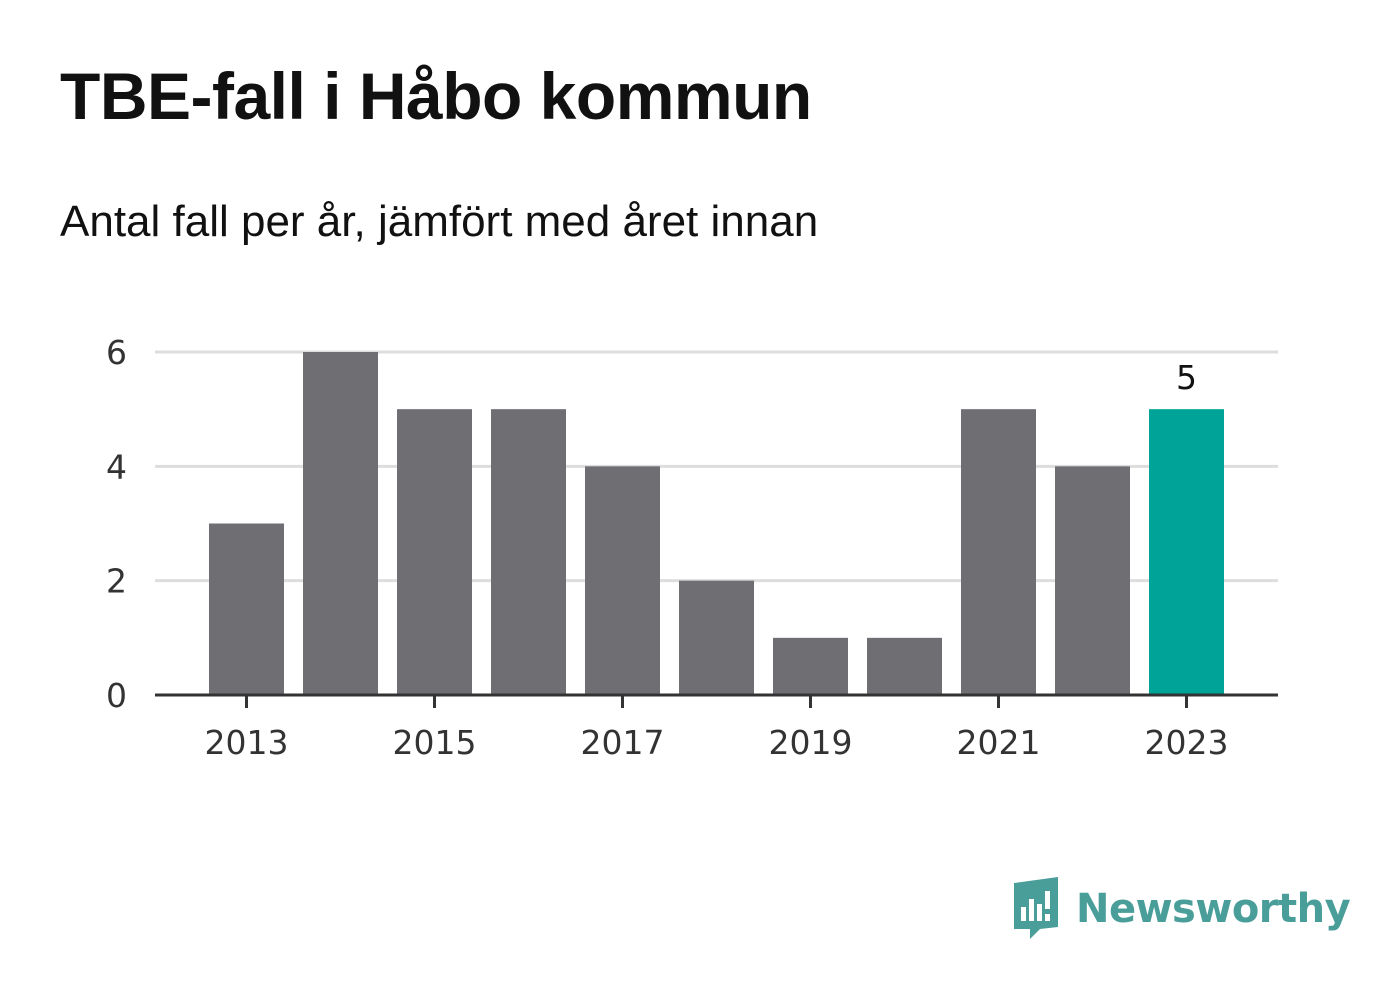 This screenshot has height=999, width=1382. Describe the element at coordinates (716, 637) in the screenshot. I see `bar-2018` at that location.